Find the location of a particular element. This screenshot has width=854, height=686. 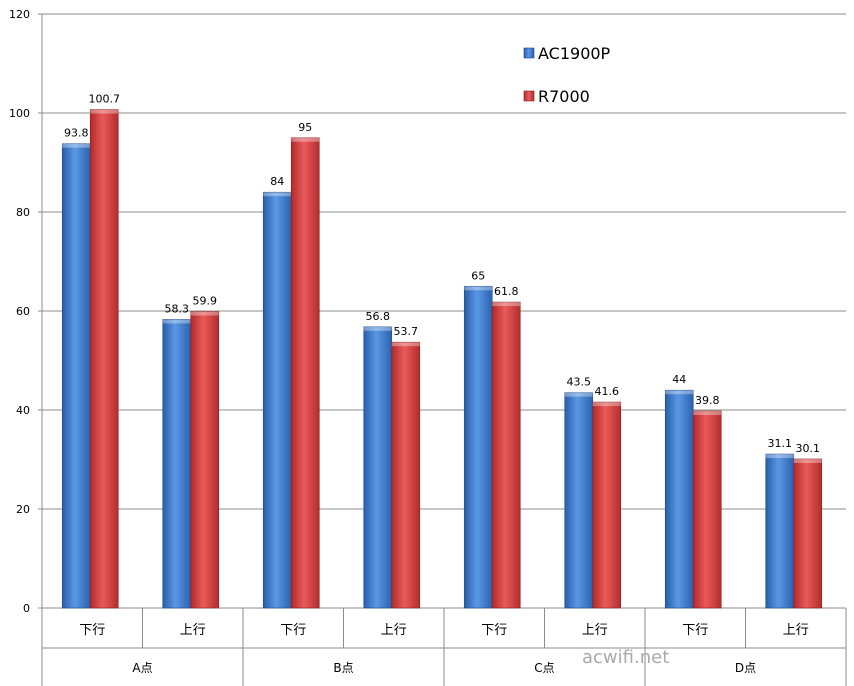

legend-swatch-ac1900p is located at coordinates (529, 53).